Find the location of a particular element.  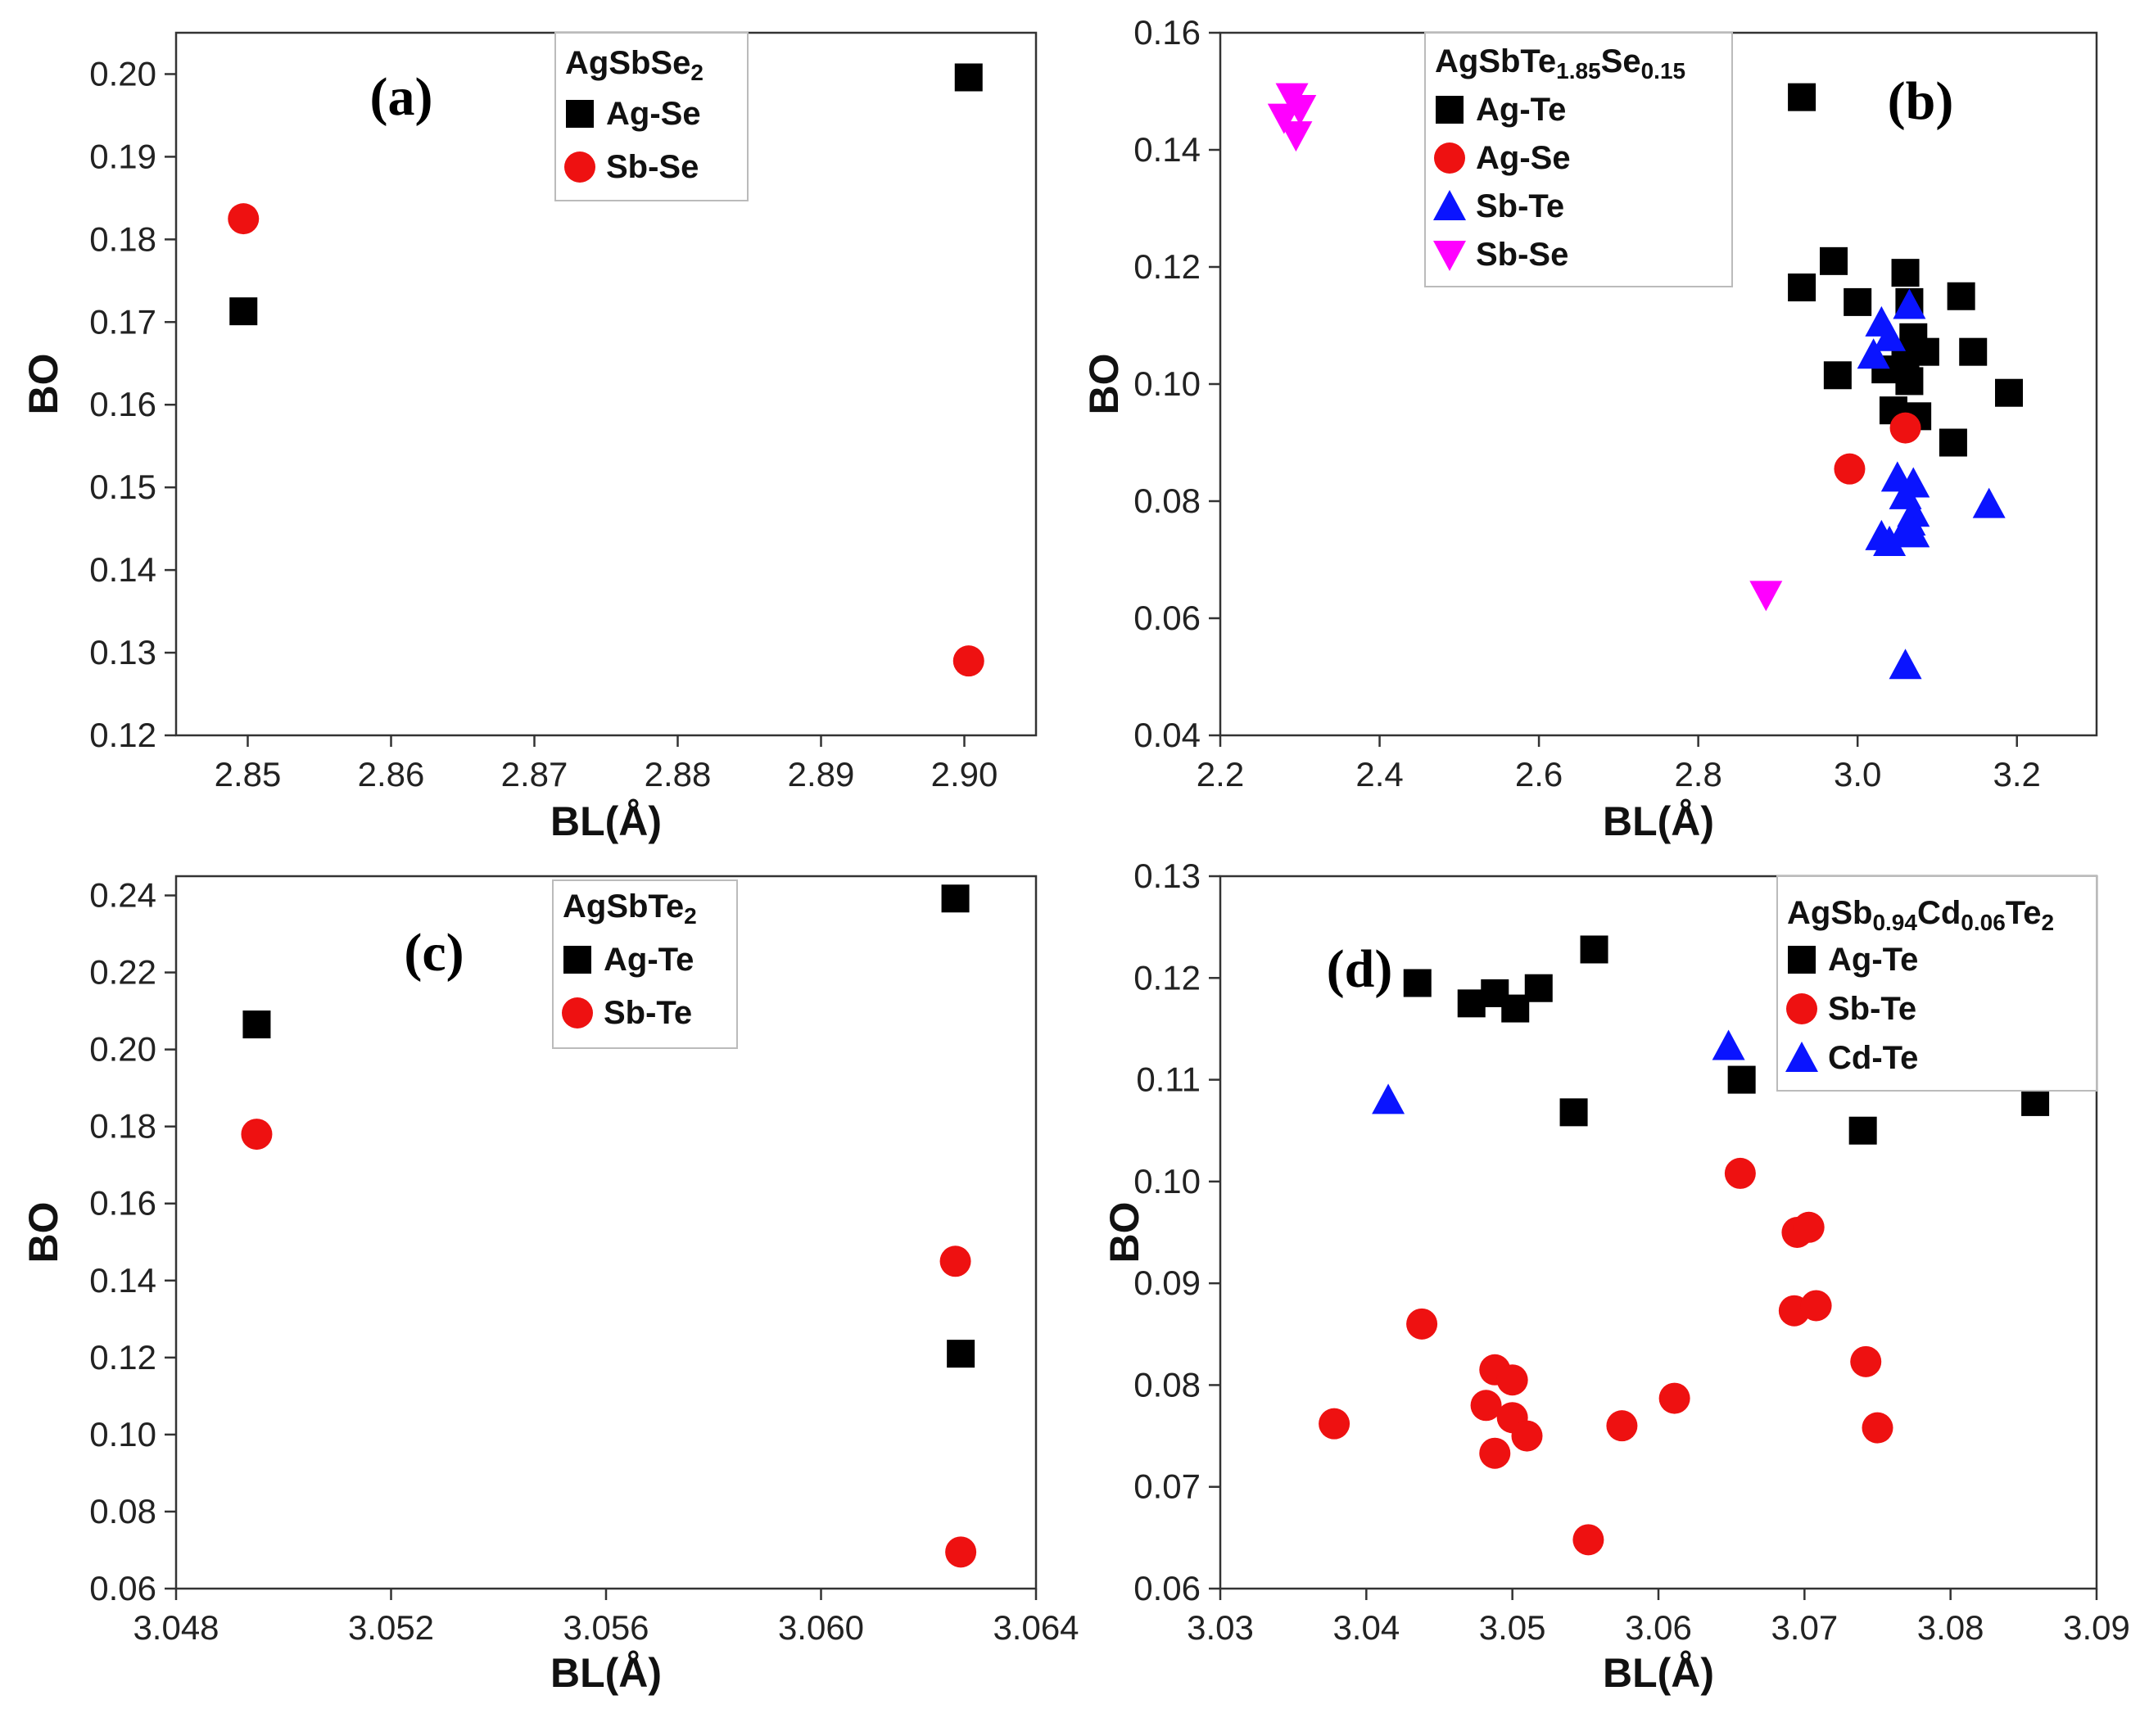

legend: AgSbSe2 Ag-Se Sb-Se is located at coordinates (651, 116).